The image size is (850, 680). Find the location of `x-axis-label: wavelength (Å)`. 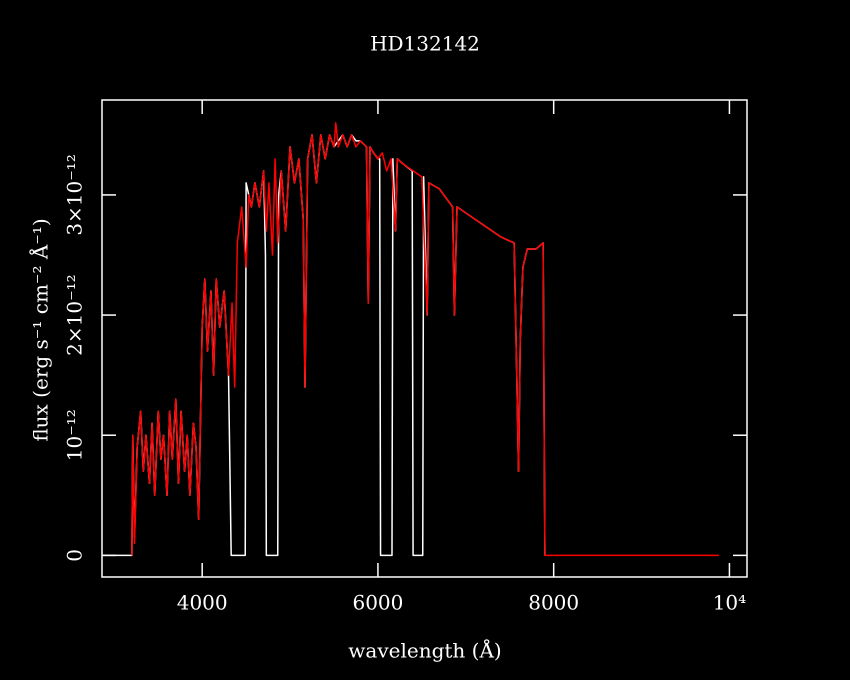

x-axis-label: wavelength (Å) is located at coordinates (424, 650).